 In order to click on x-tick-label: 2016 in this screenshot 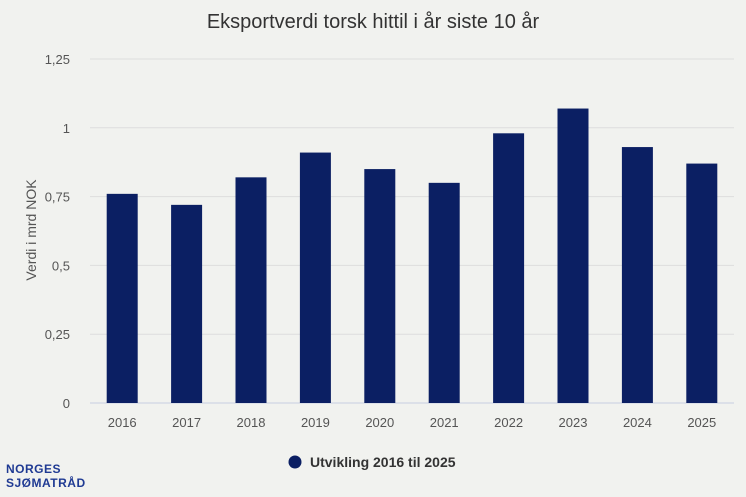, I will do `click(122, 422)`.